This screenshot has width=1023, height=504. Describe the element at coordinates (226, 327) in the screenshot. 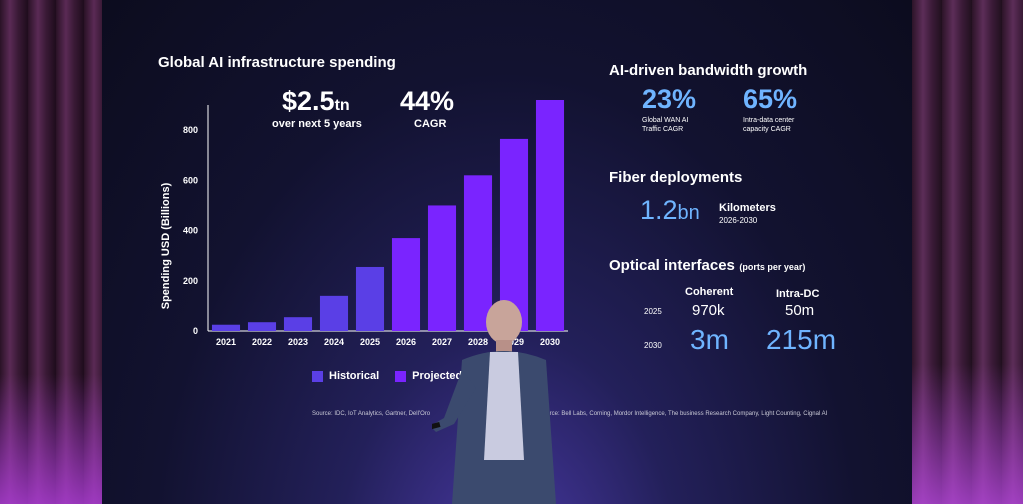

I see `bar-2021` at that location.